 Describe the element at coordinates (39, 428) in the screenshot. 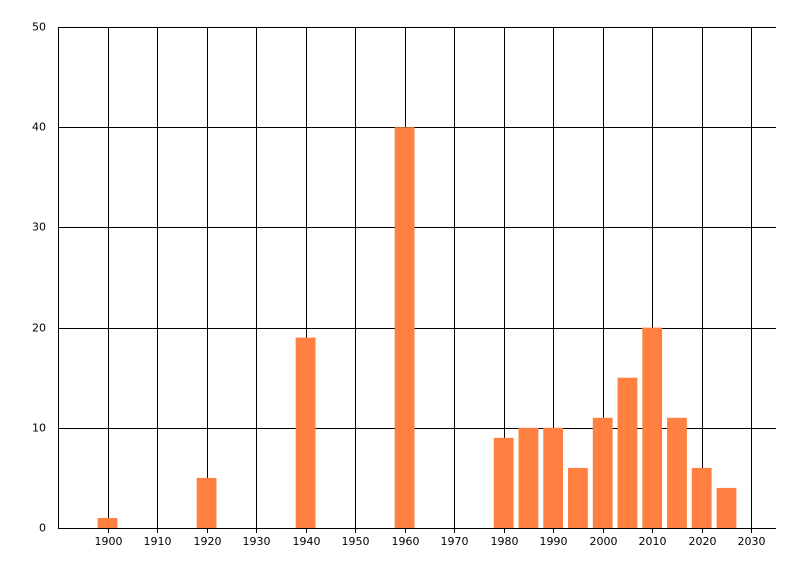

I see `y-tick-label: 10` at that location.